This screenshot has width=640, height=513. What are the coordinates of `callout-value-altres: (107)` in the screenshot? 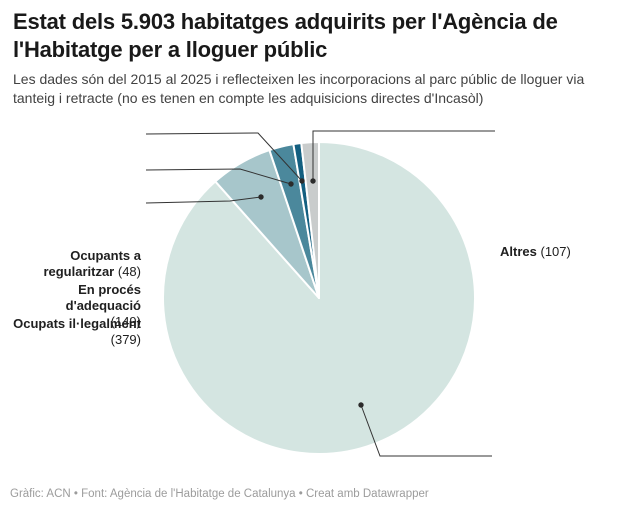 It's located at (555, 251).